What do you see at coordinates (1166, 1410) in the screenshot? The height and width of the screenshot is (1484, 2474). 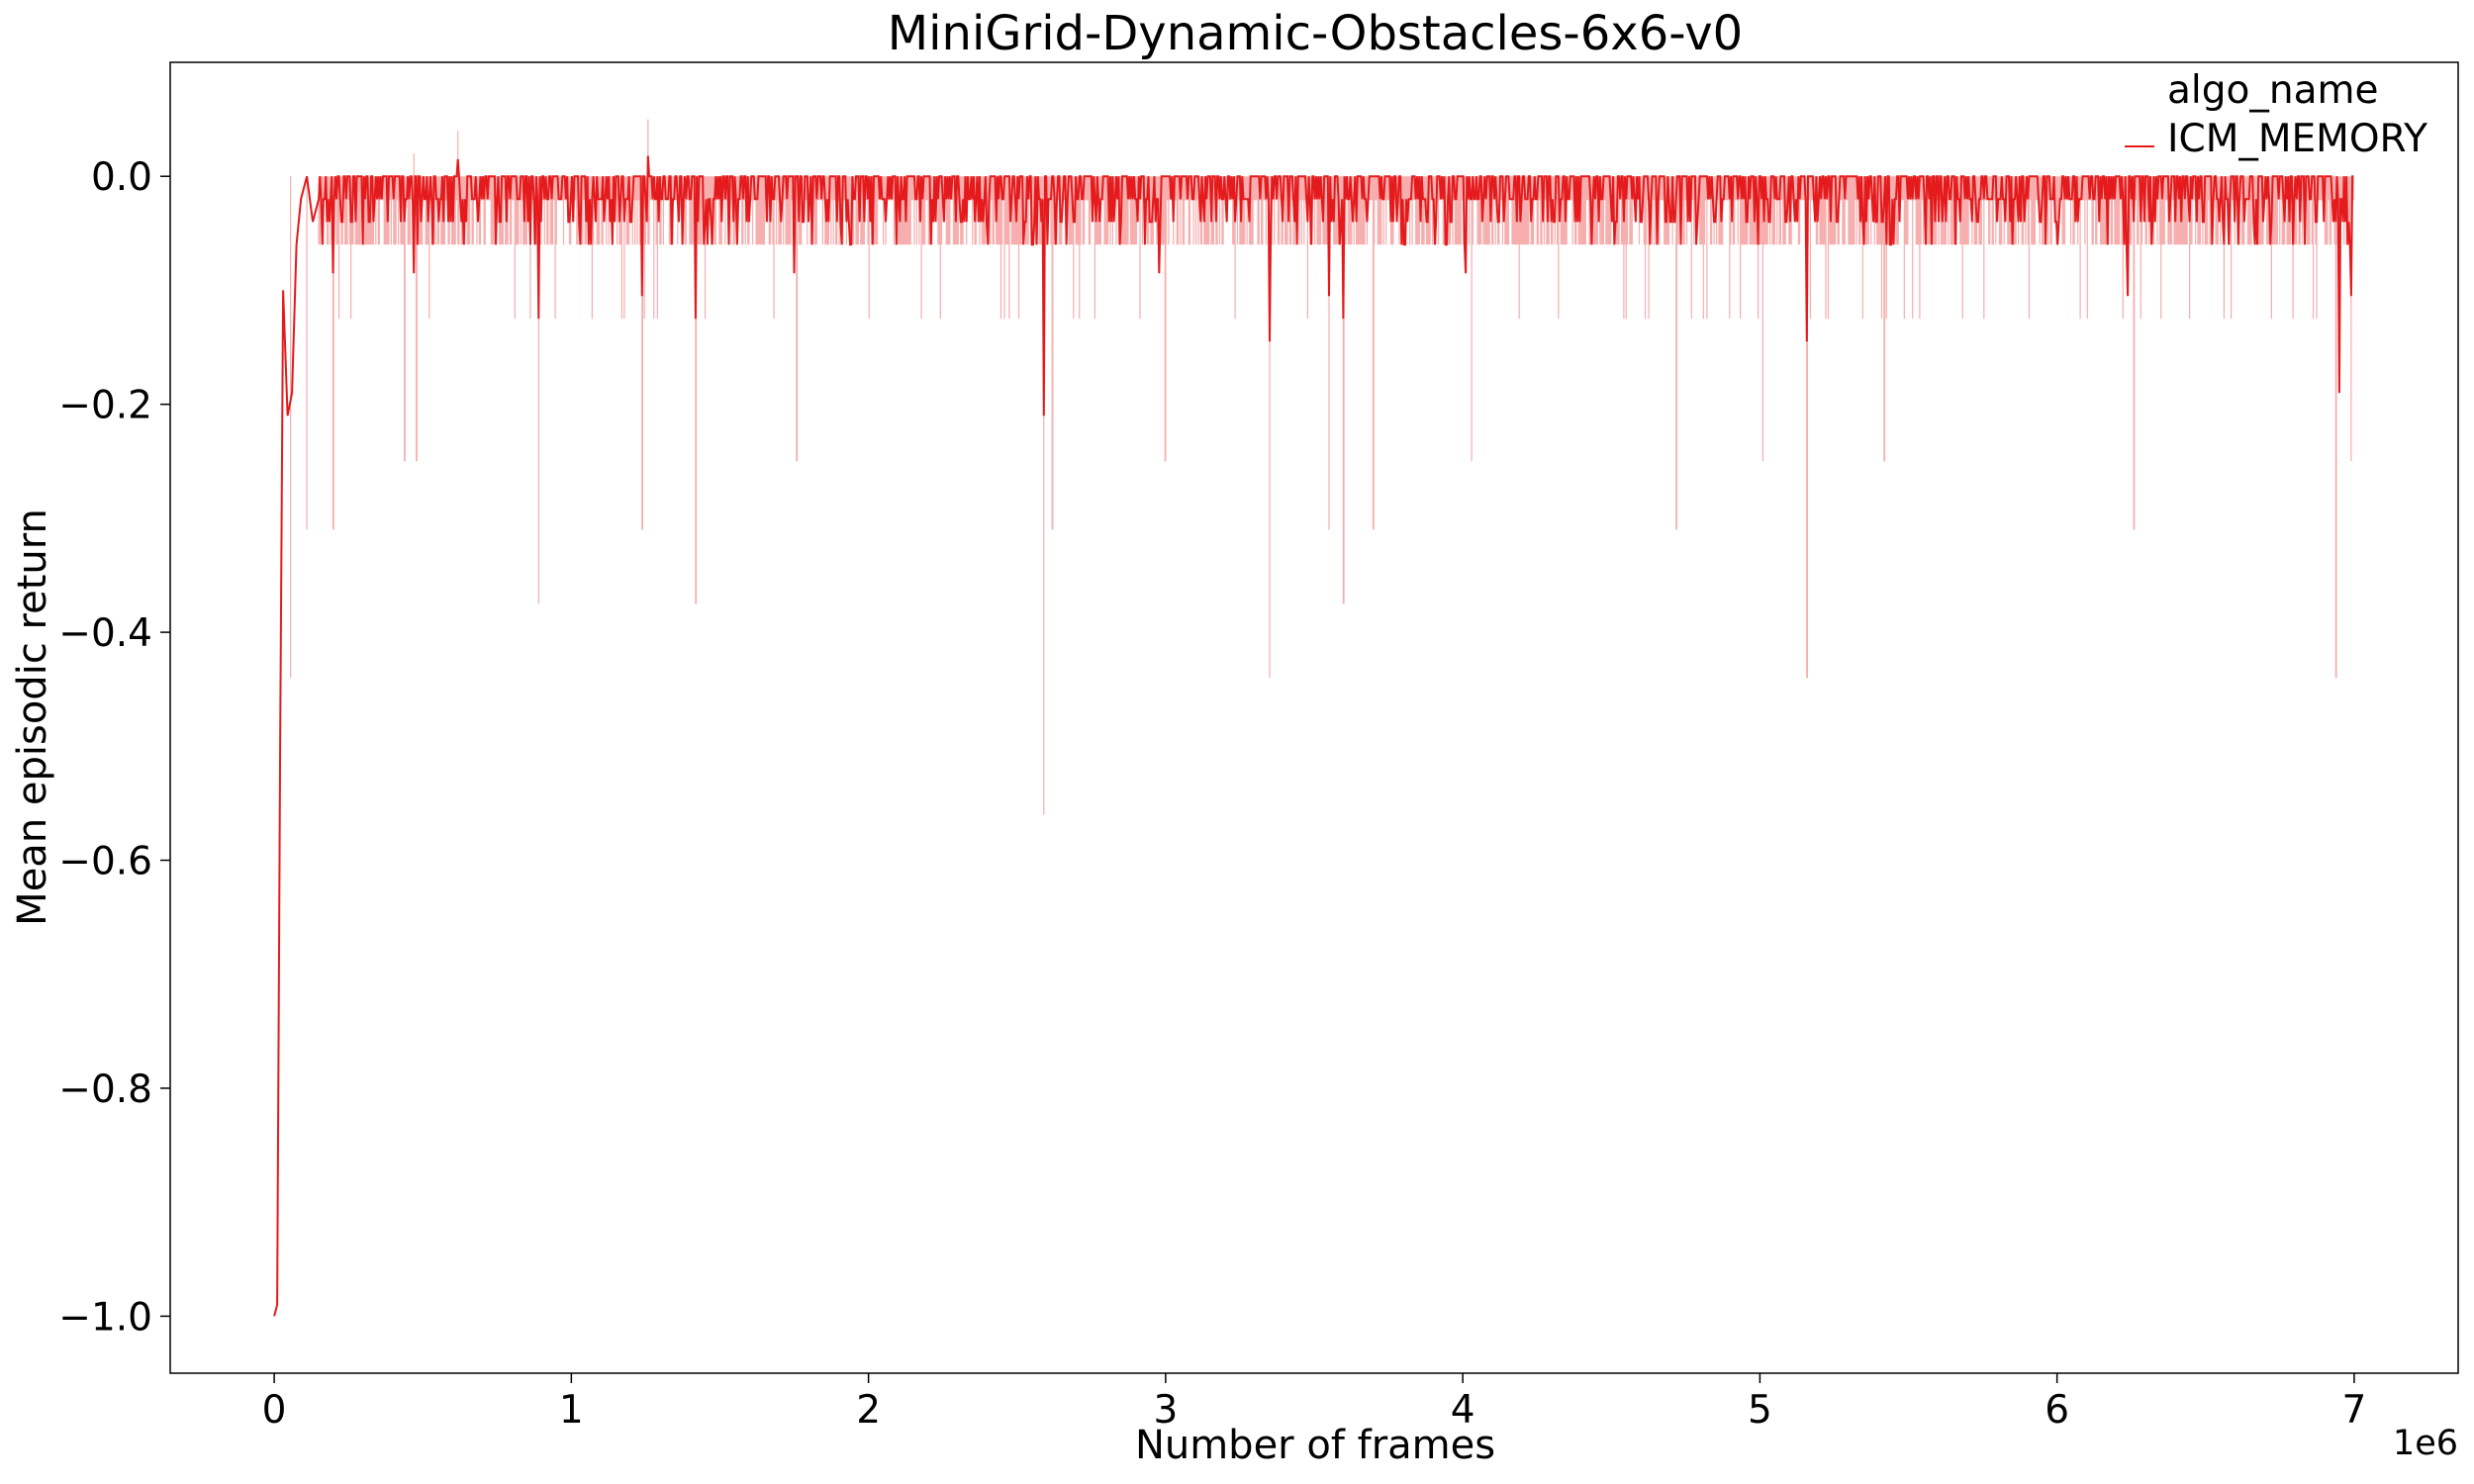 I see `x-tick-label: 3` at bounding box center [1166, 1410].